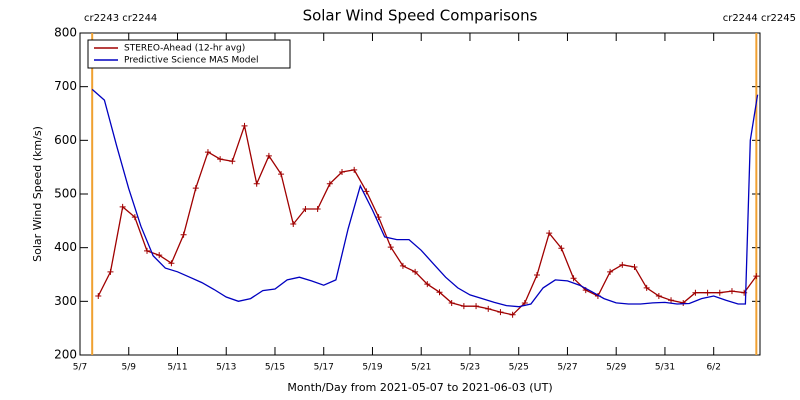 The height and width of the screenshot is (400, 800). I want to click on x-tick-label: 5/15, so click(275, 368).